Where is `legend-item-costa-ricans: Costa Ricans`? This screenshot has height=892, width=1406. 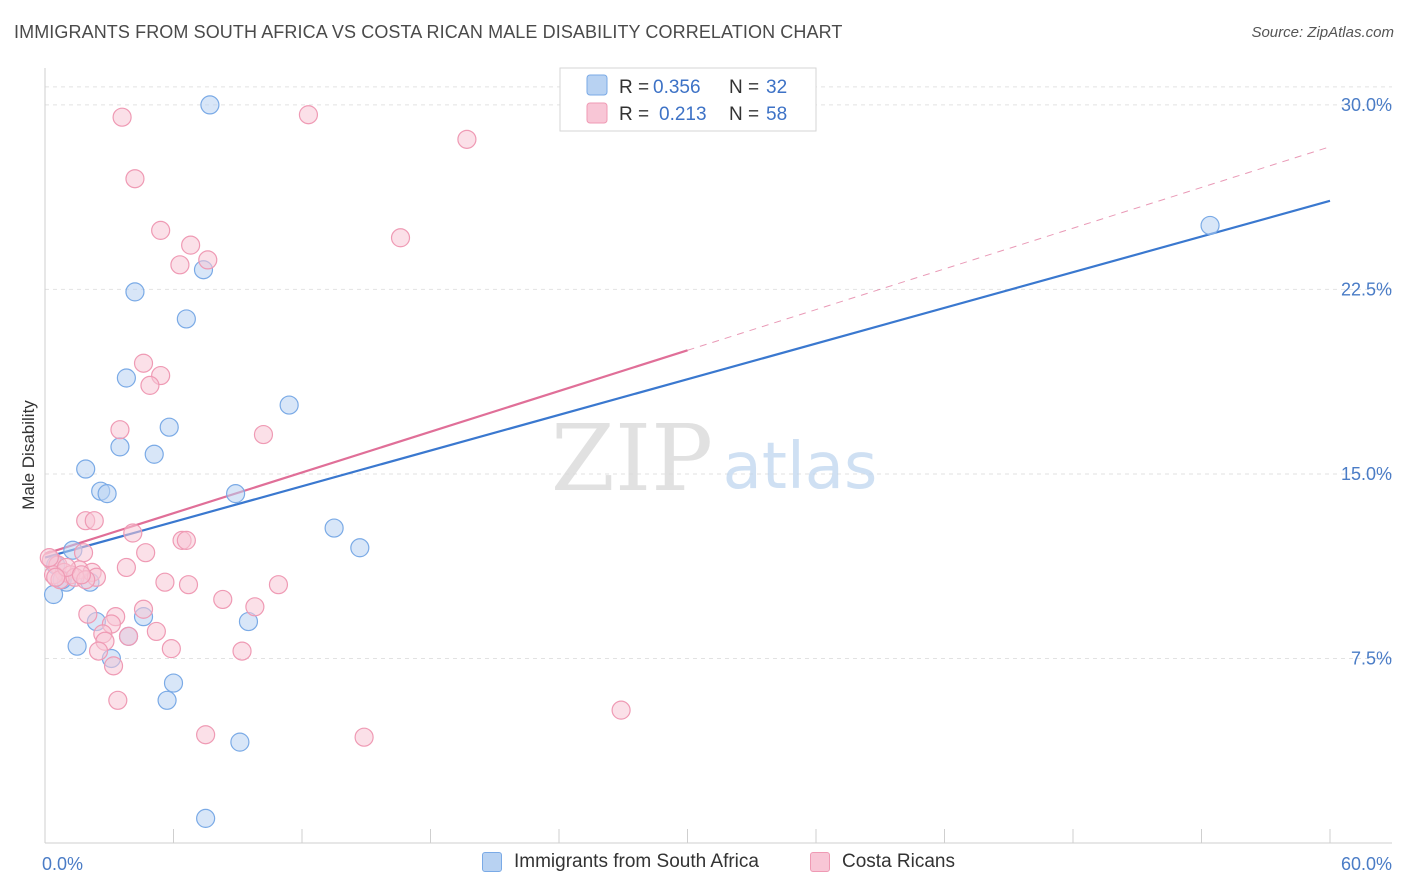 legend-item-costa-ricans: Costa Ricans is located at coordinates (882, 862).